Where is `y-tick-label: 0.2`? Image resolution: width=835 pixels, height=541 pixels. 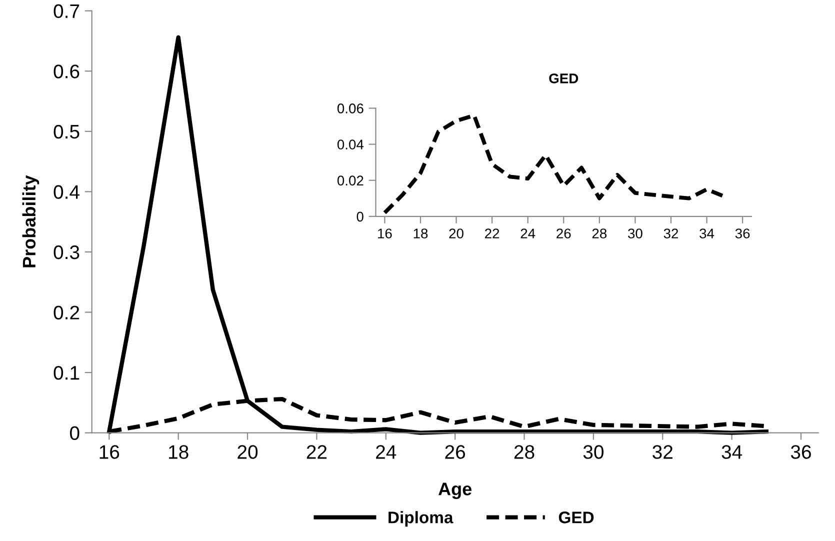 y-tick-label: 0.2 is located at coordinates (67, 313).